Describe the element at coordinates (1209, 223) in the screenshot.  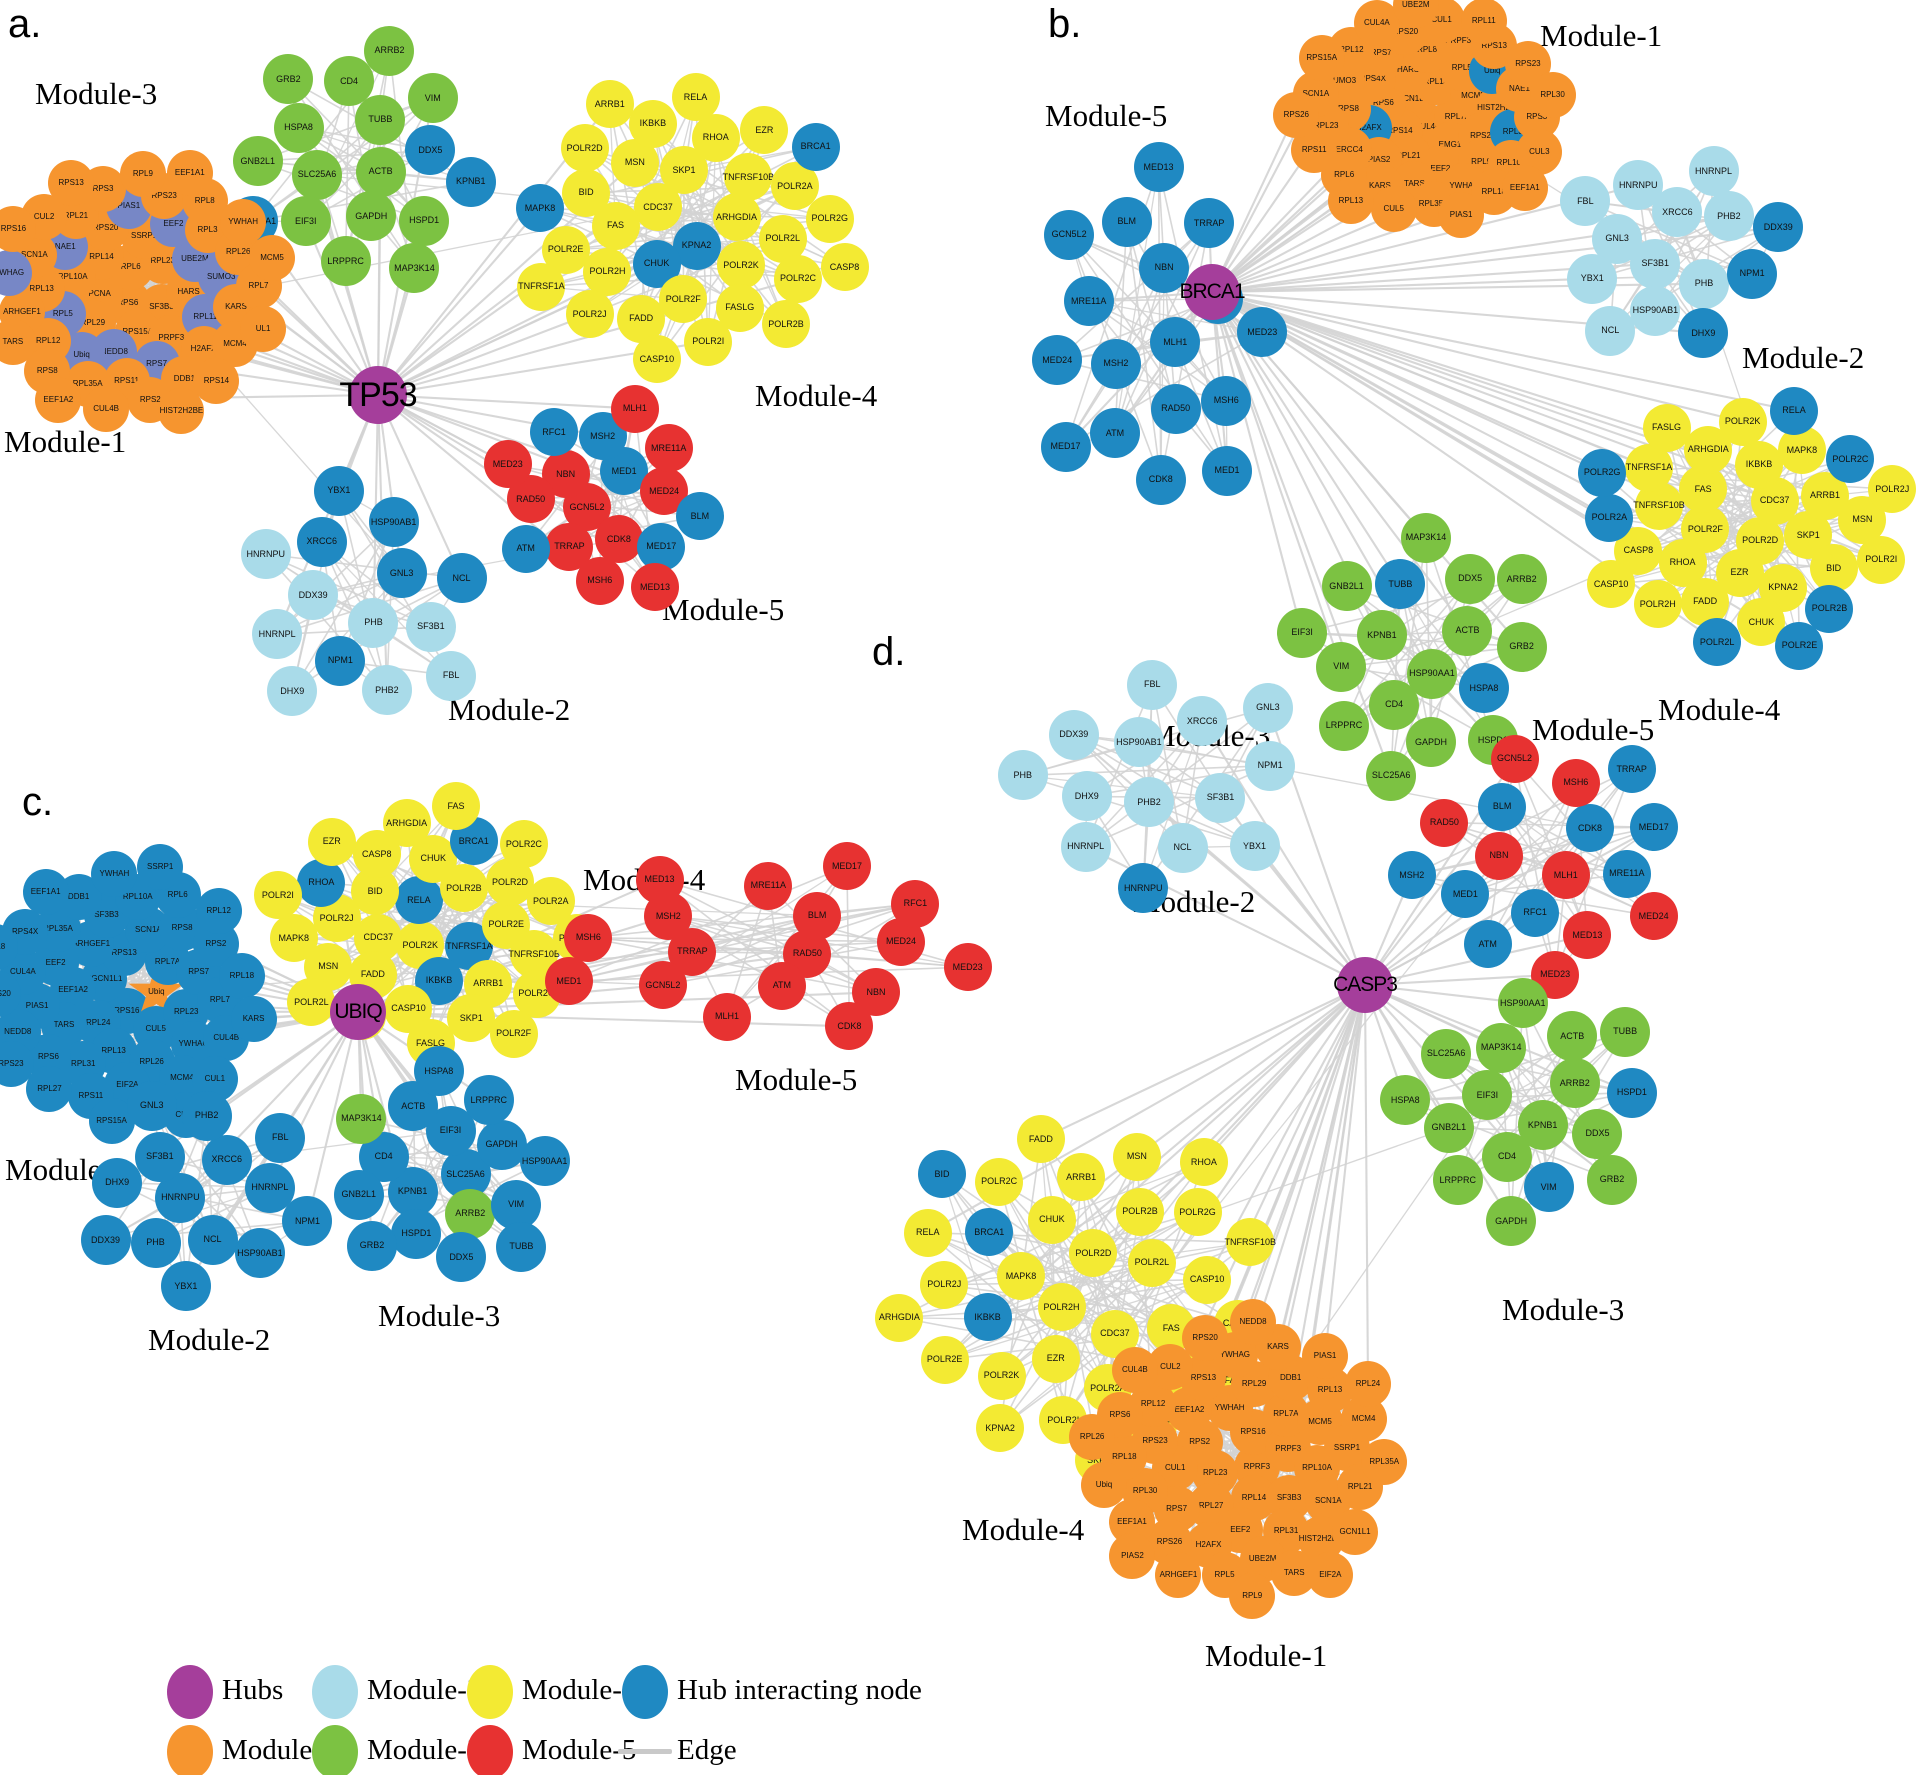
I see `node-TRRAP: TRRAP` at that location.